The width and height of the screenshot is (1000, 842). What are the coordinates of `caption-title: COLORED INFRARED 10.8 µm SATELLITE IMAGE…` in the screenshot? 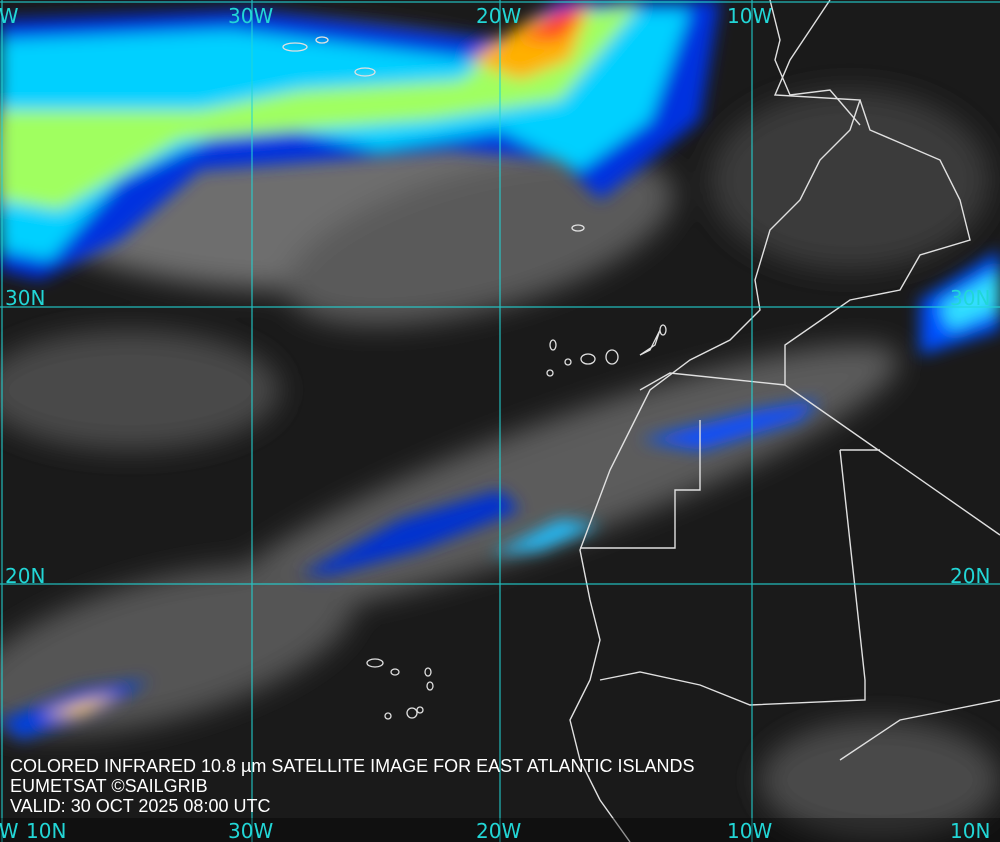 It's located at (352, 766).